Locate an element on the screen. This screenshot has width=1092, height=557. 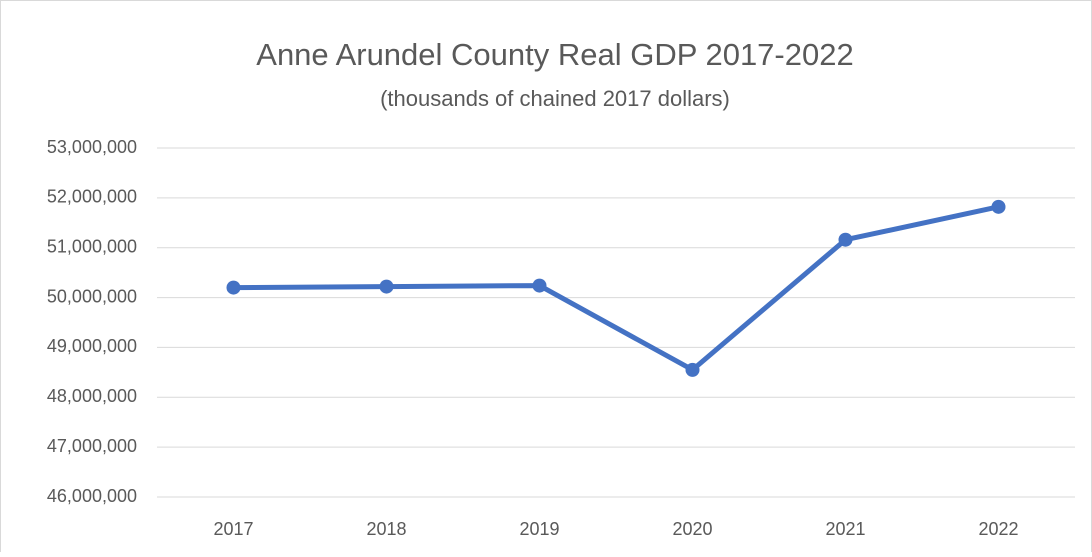
y-tick-label: 51,000,000 is located at coordinates (92, 246).